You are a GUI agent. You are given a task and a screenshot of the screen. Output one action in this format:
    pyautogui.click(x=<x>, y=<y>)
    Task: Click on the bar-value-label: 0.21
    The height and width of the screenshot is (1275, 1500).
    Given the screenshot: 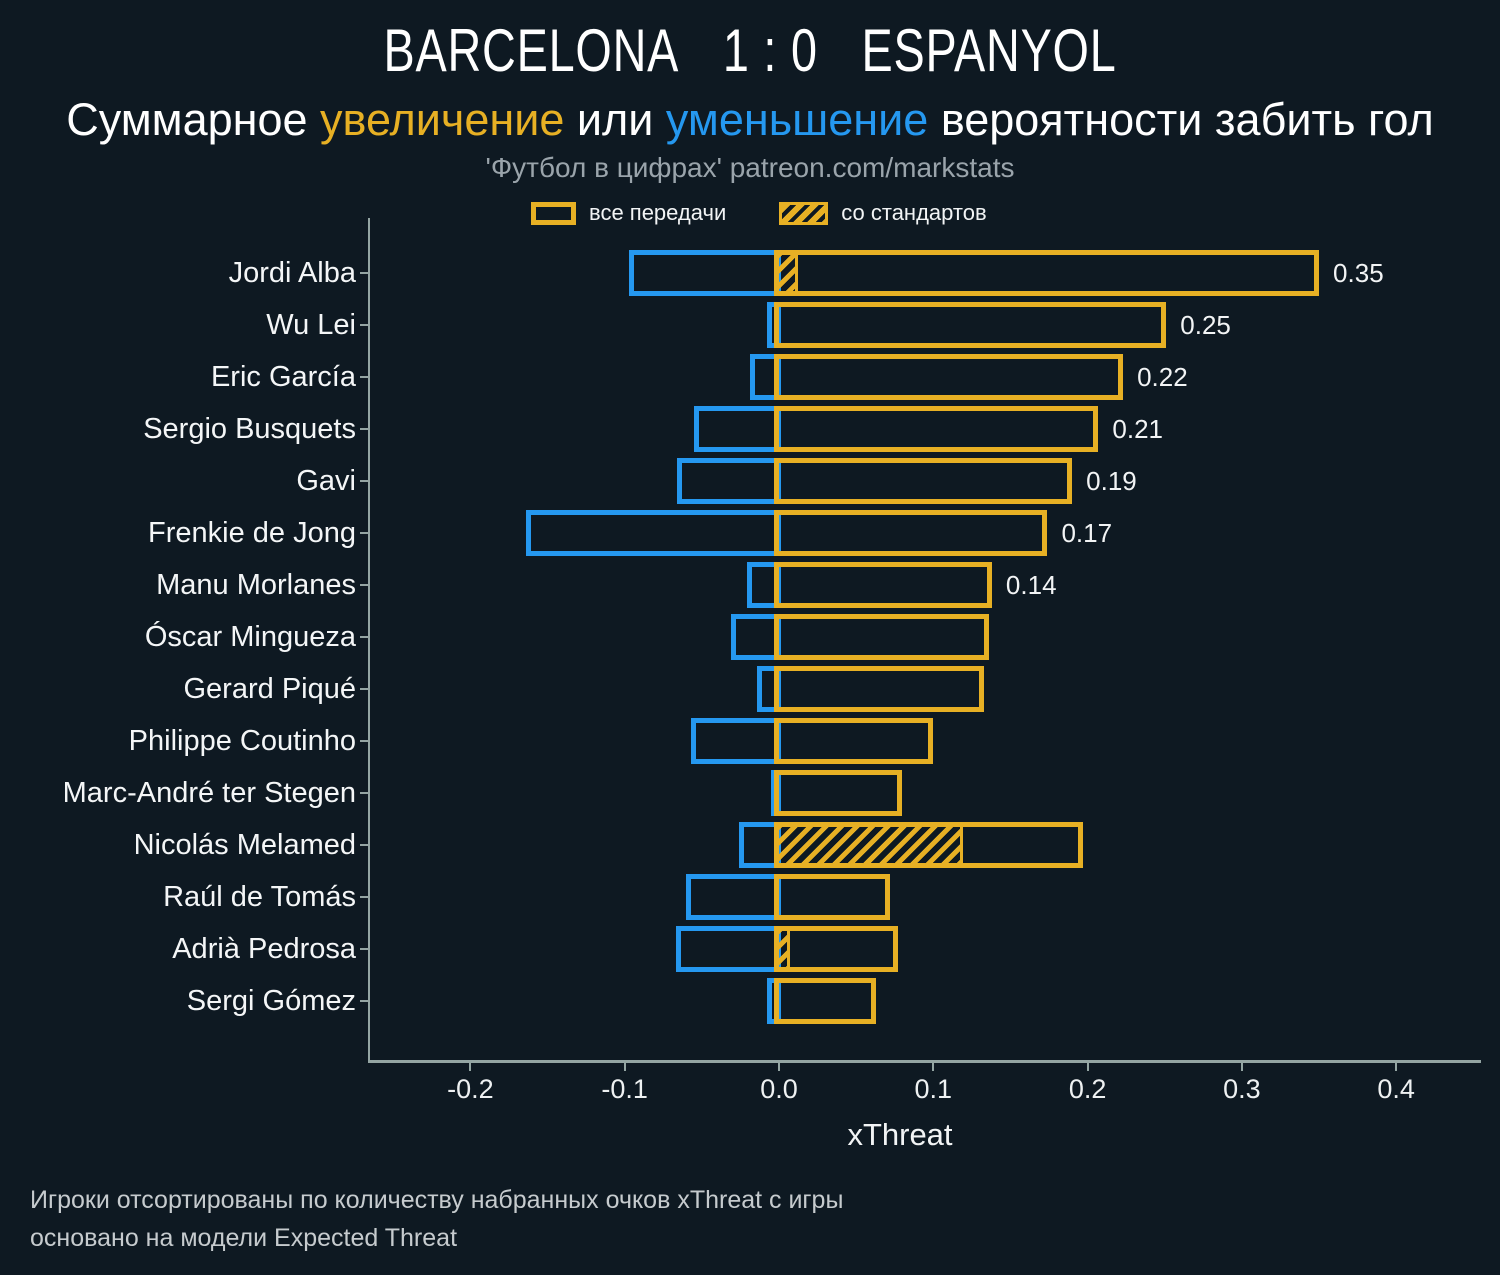 What is the action you would take?
    pyautogui.click(x=1137, y=429)
    